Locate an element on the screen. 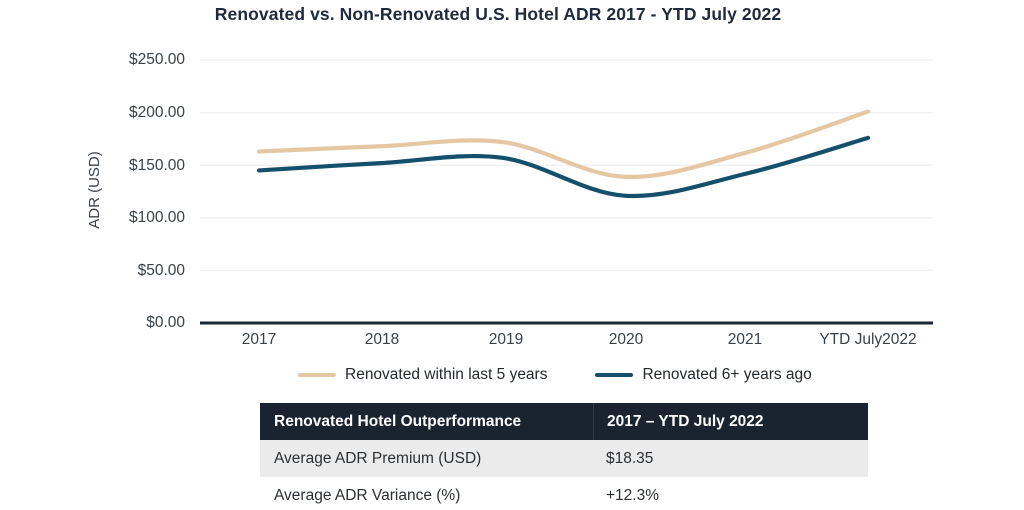 The width and height of the screenshot is (1024, 510). x-tick-label: 2019 is located at coordinates (506, 339).